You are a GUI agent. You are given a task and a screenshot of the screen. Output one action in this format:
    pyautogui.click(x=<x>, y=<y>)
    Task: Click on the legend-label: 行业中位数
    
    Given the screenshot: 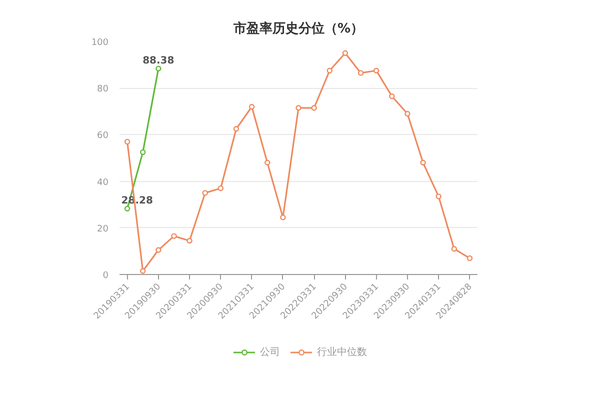 What is the action you would take?
    pyautogui.click(x=342, y=352)
    